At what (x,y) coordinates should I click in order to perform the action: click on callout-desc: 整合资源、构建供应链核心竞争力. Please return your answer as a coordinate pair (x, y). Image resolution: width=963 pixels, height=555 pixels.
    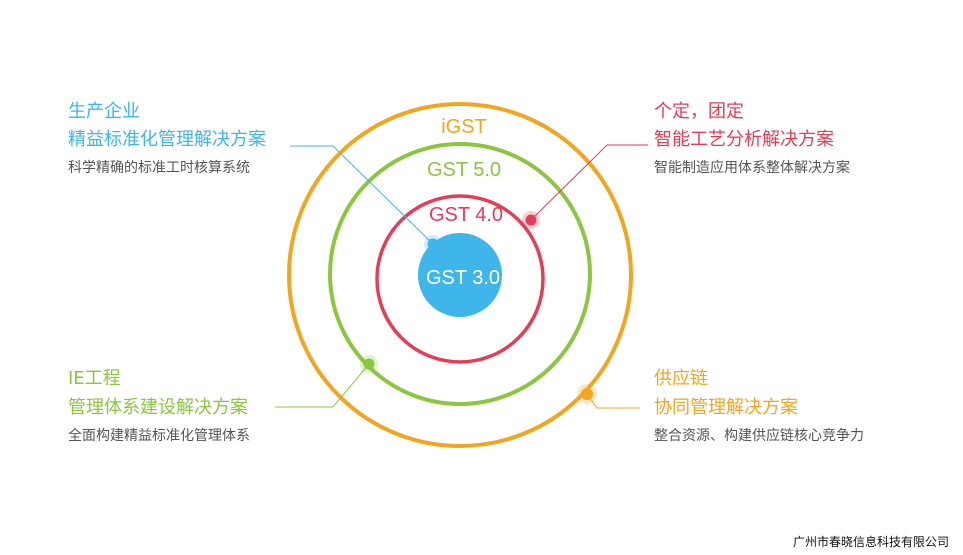
    Looking at the image, I should click on (759, 436).